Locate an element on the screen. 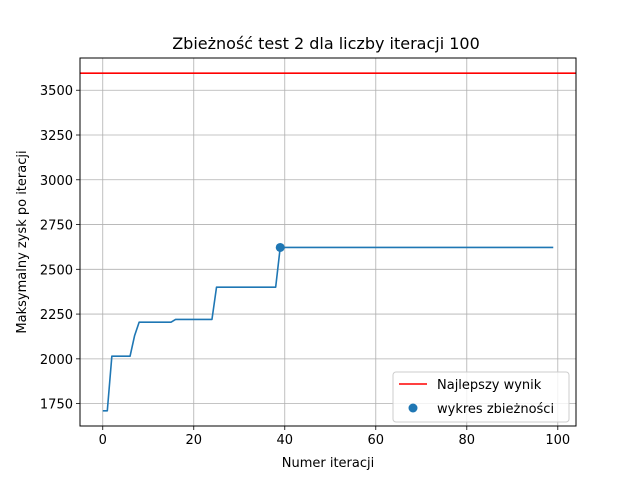 This screenshot has height=485, width=640. x-axis-label: Numer iteracji is located at coordinates (328, 463).